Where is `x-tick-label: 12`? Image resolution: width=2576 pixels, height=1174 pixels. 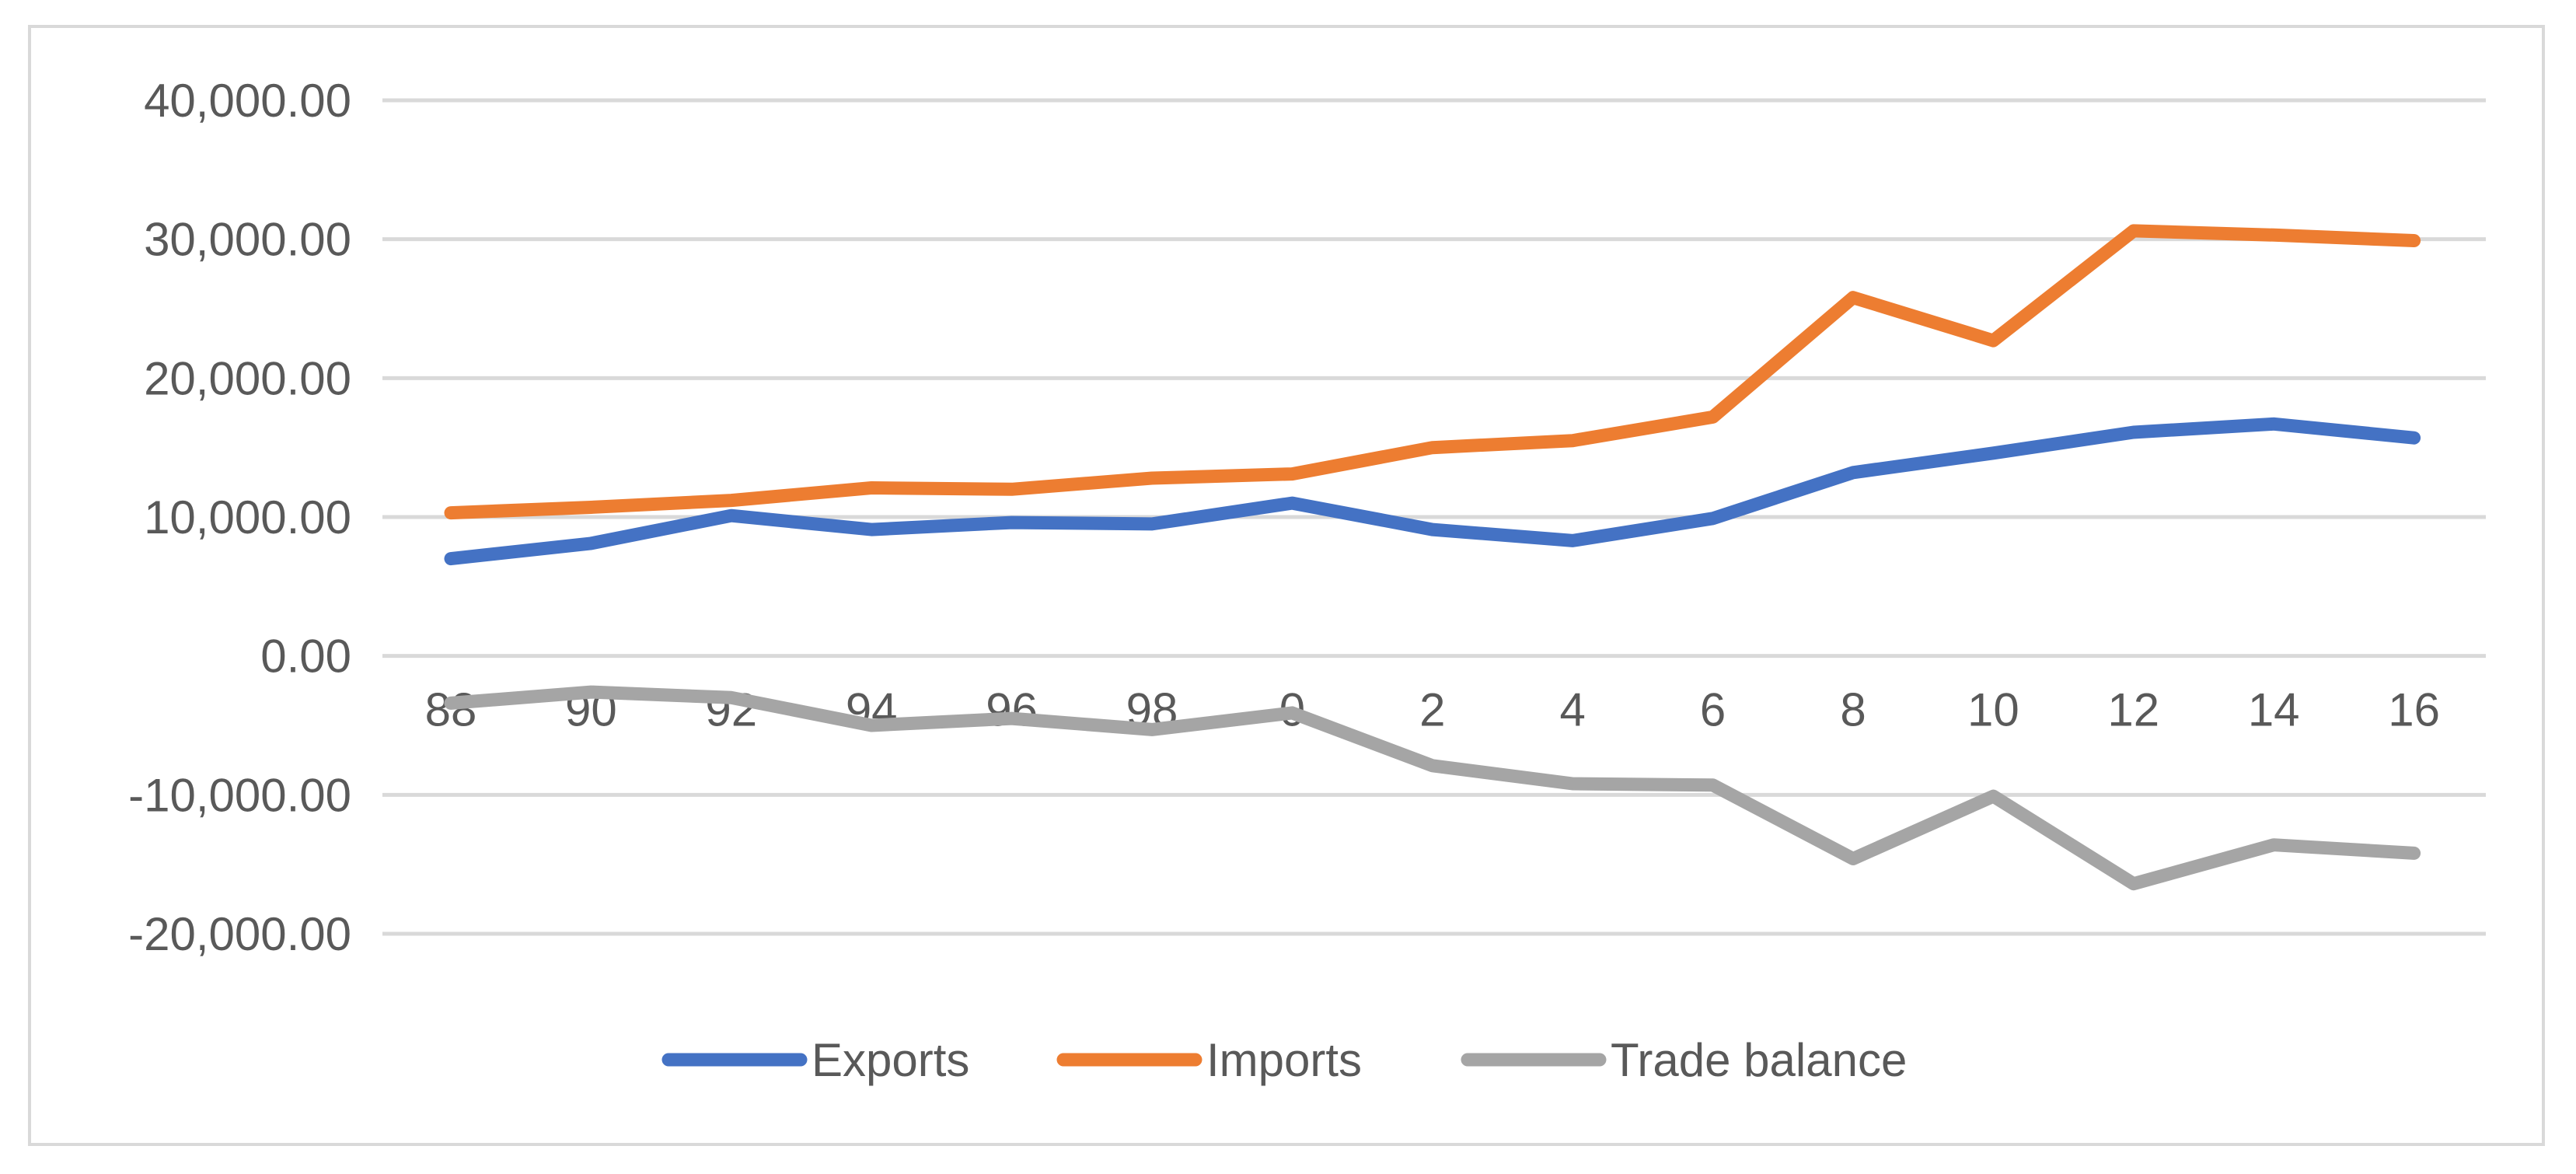 x-tick-label: 12 is located at coordinates (2133, 710).